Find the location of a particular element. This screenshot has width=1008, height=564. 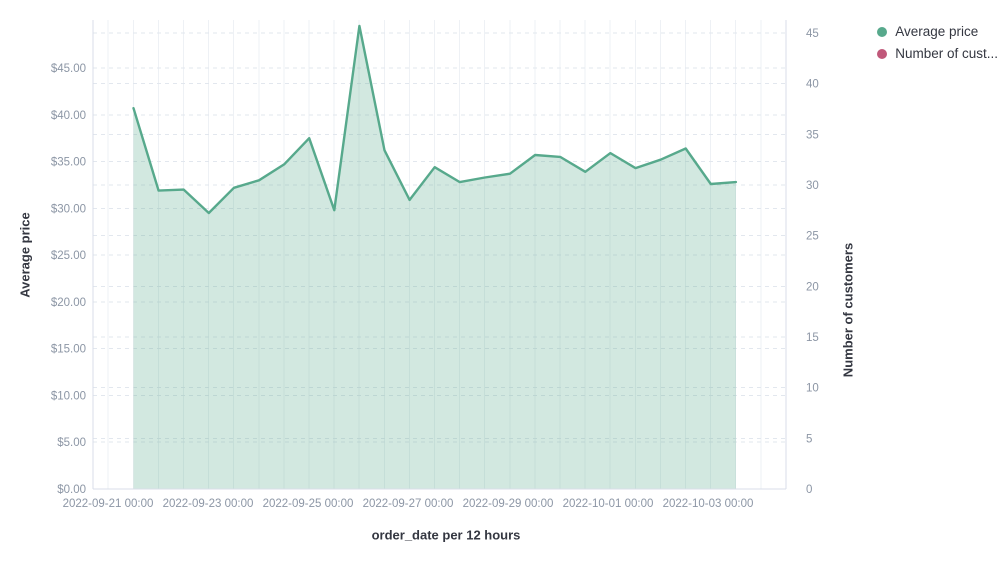

left-axis-title: Average price is located at coordinates (25, 255).